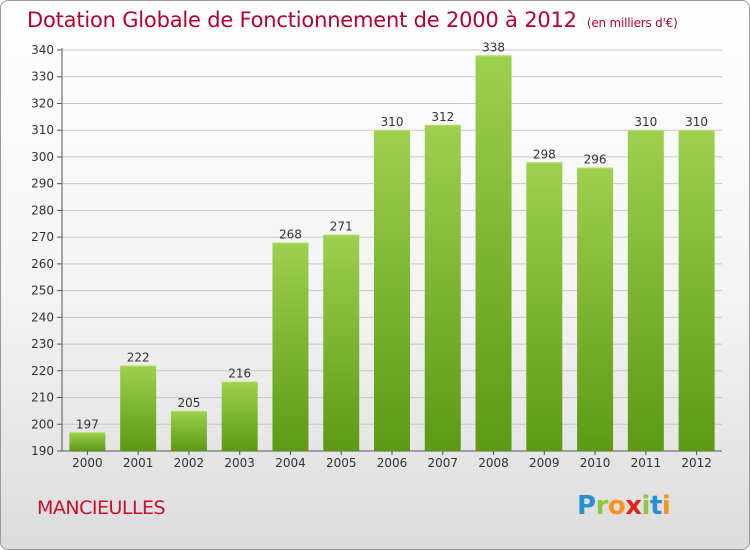  I want to click on y-tick-label: 290, so click(42, 184).